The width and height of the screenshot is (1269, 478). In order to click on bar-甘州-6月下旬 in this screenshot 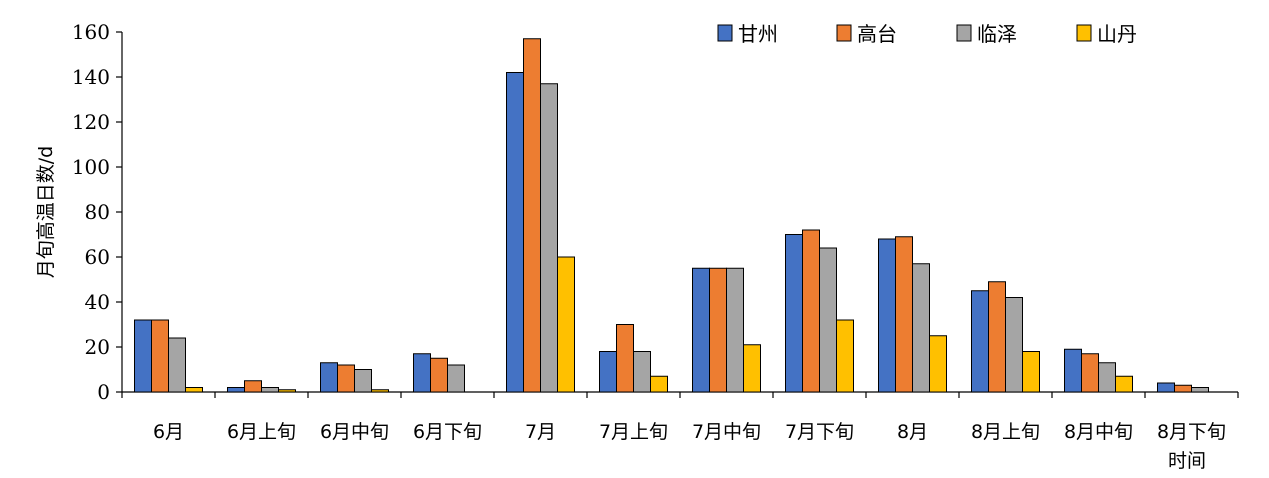, I will do `click(422, 373)`.